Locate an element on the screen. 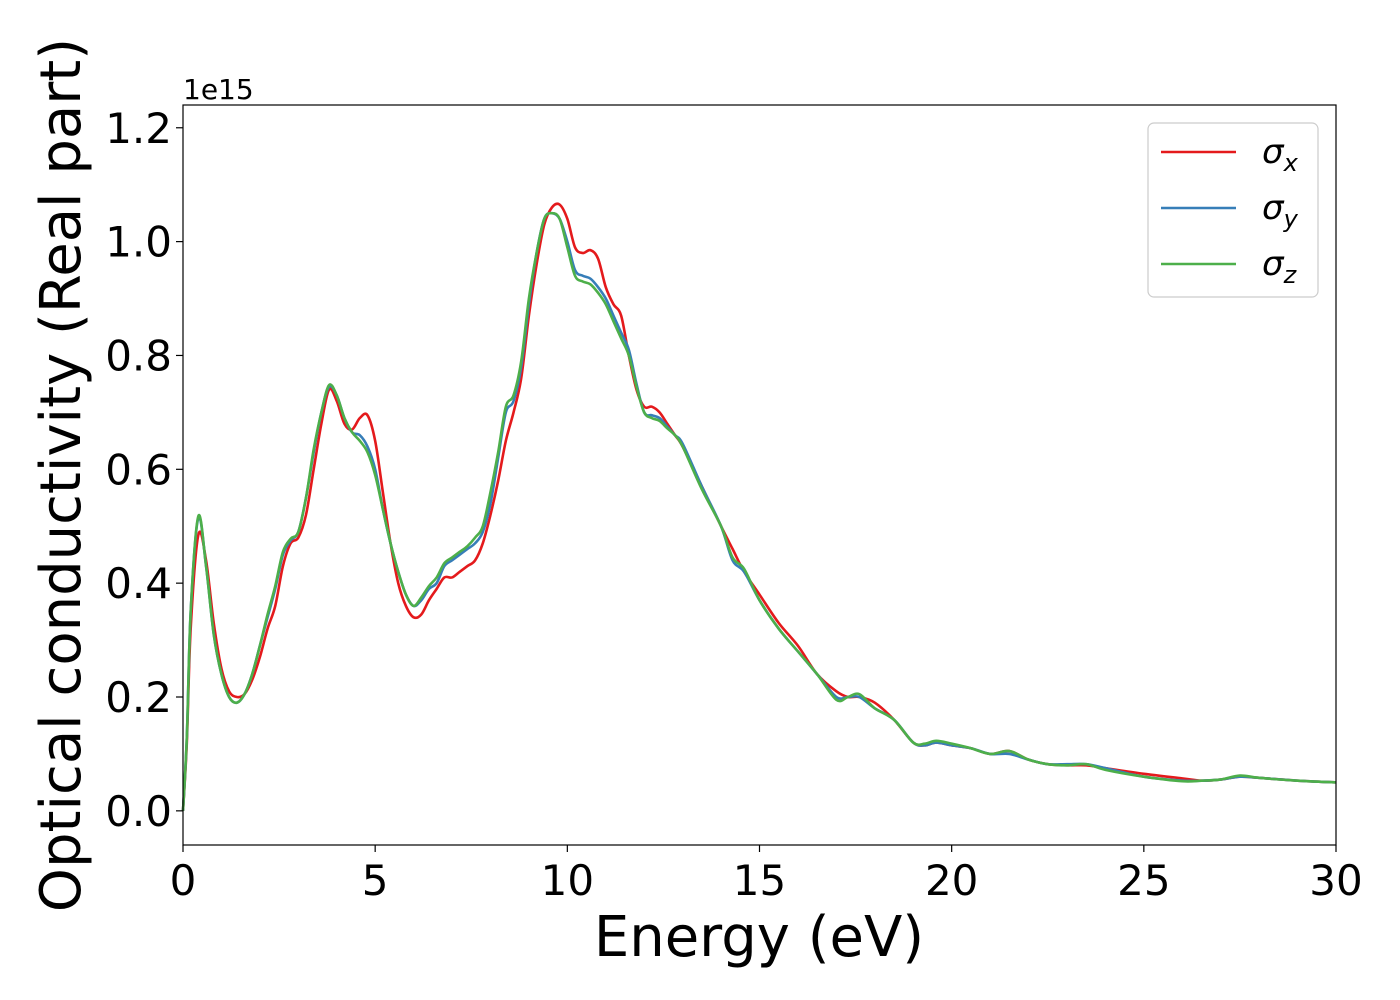 This screenshot has height=1000, width=1400. legend-frame is located at coordinates (1233, 210).